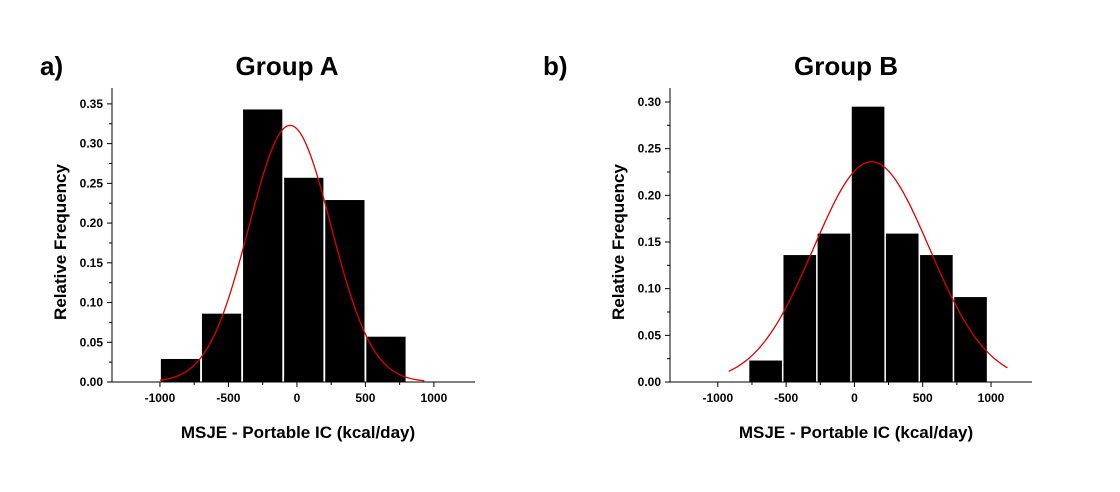 The width and height of the screenshot is (1120, 492). What do you see at coordinates (286, 66) in the screenshot?
I see `chart-title-a: Group A` at bounding box center [286, 66].